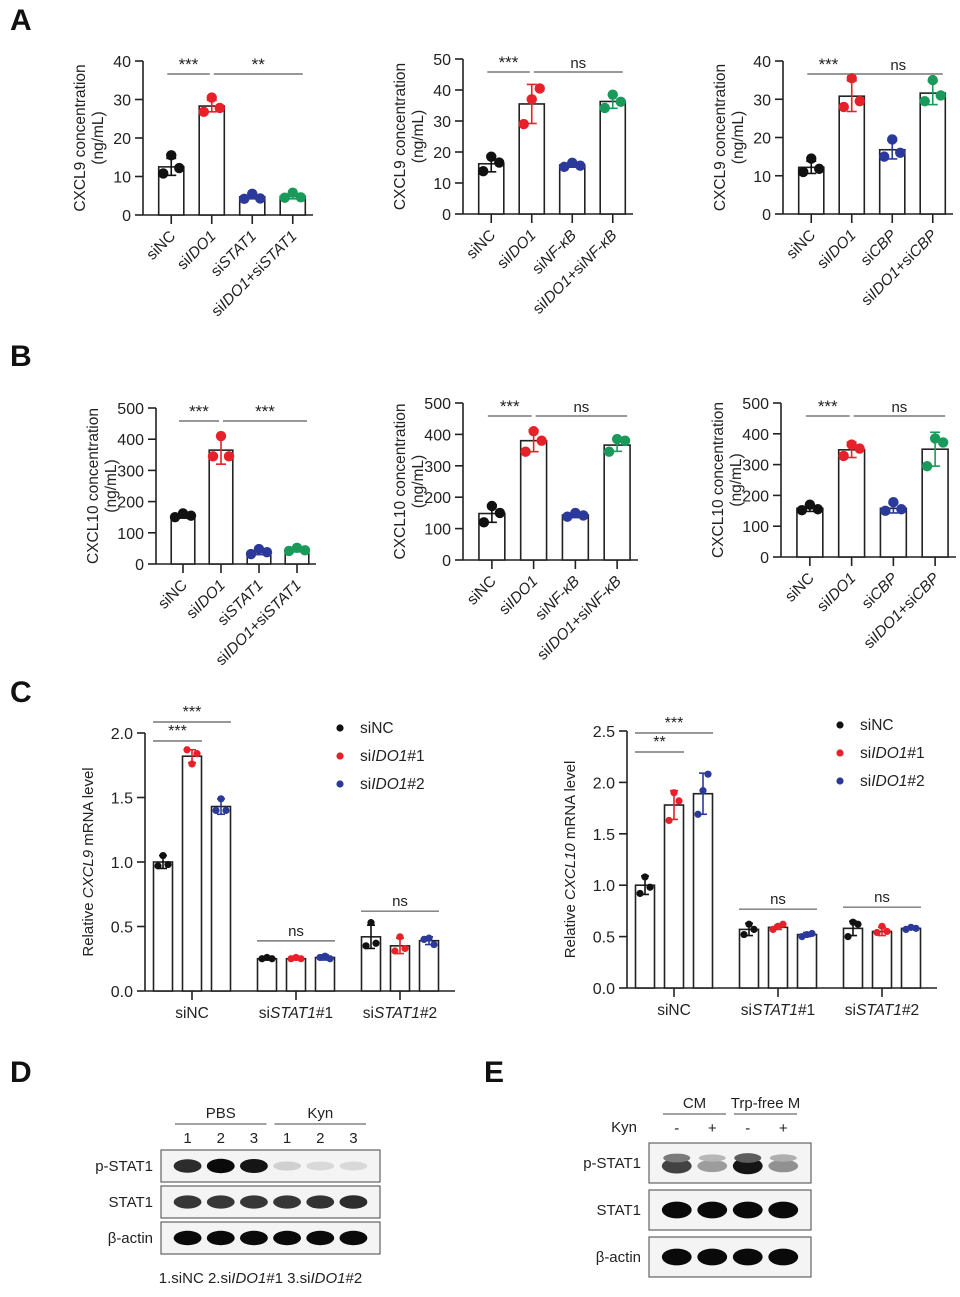 The height and width of the screenshot is (1297, 960). I want to click on y-tick-label: 300, so click(755, 466).